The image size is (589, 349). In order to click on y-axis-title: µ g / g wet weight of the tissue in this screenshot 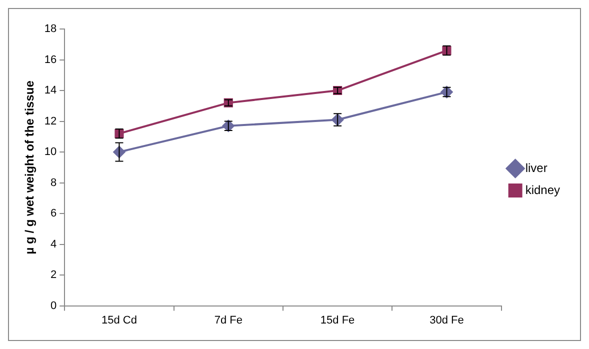, I will do `click(29, 167)`.